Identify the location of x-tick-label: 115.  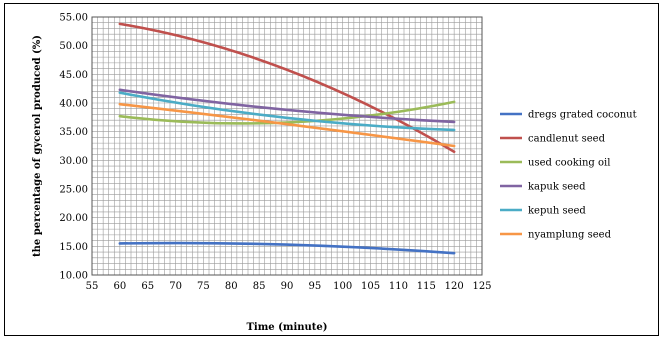
(426, 286).